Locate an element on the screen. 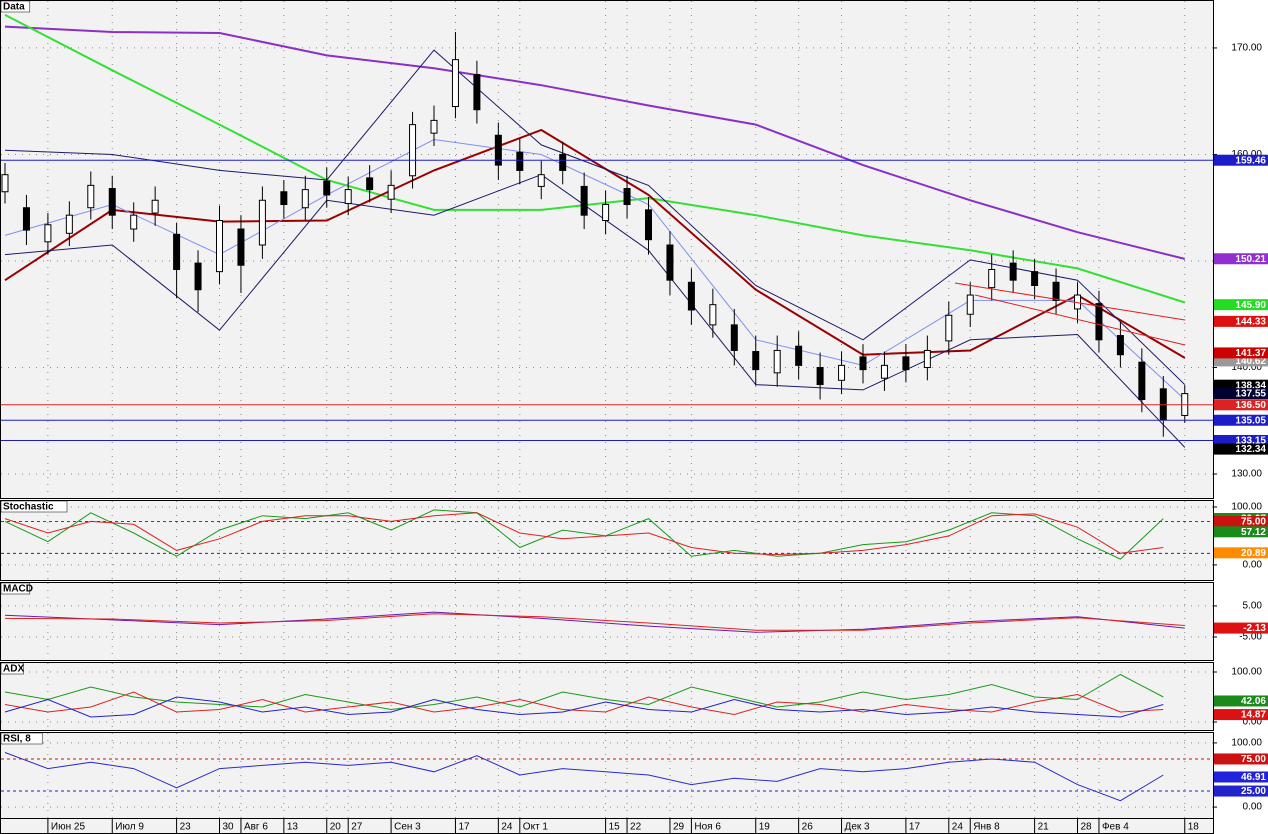  price-badge-label: 159.46 is located at coordinates (1250, 160).